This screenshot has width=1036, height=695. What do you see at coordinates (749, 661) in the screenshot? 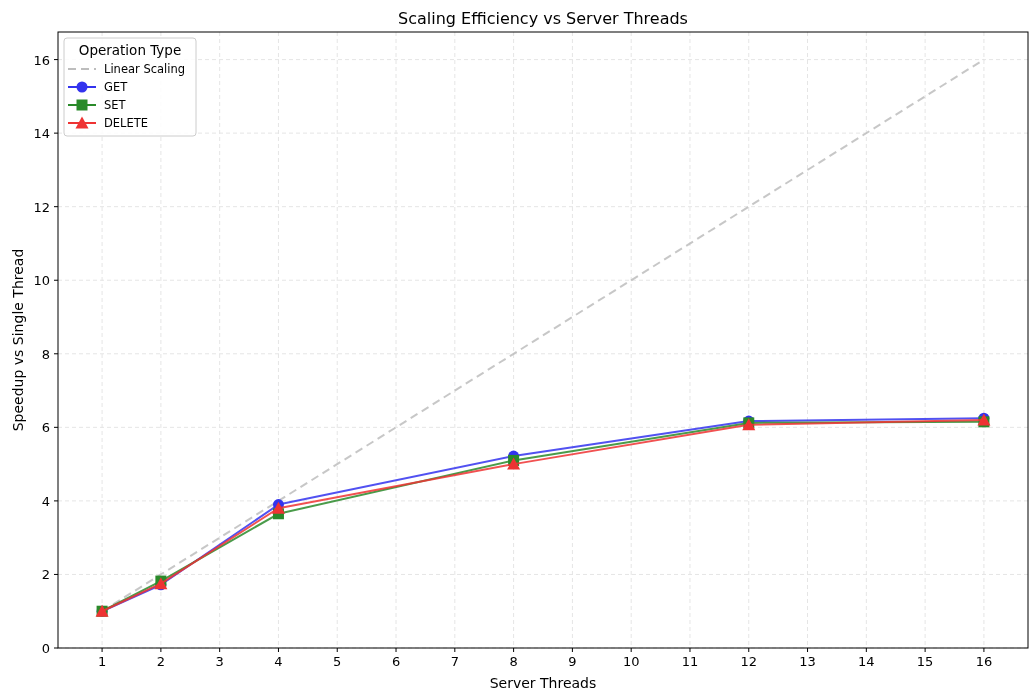
I see `x-tick-label: 12` at bounding box center [749, 661].